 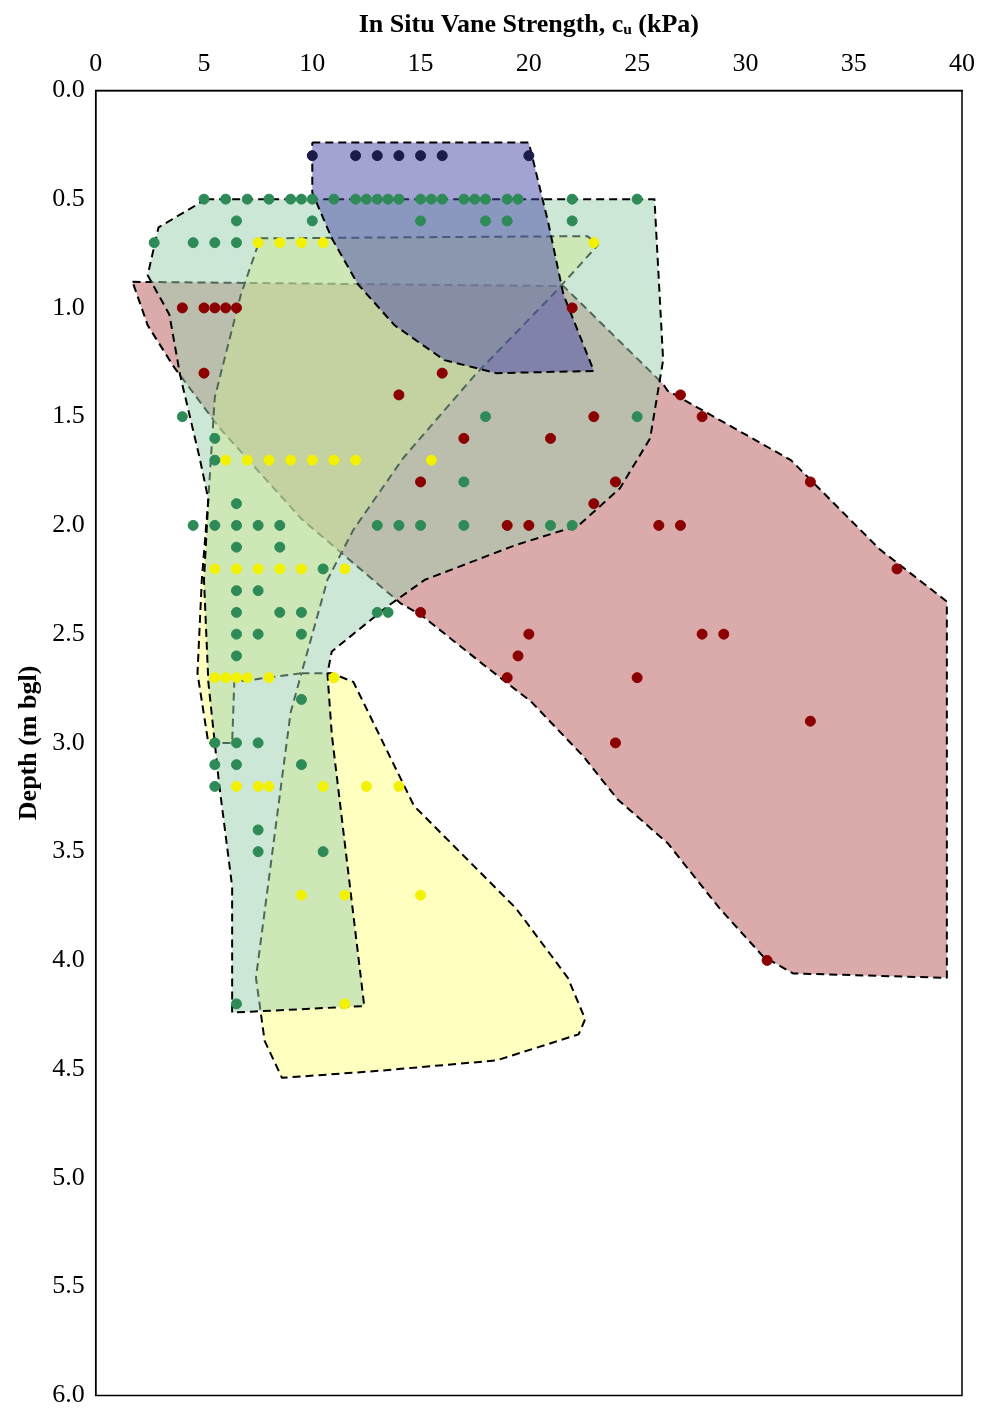 I want to click on y-axis-title: Depth (m bgl), so click(x=28, y=743).